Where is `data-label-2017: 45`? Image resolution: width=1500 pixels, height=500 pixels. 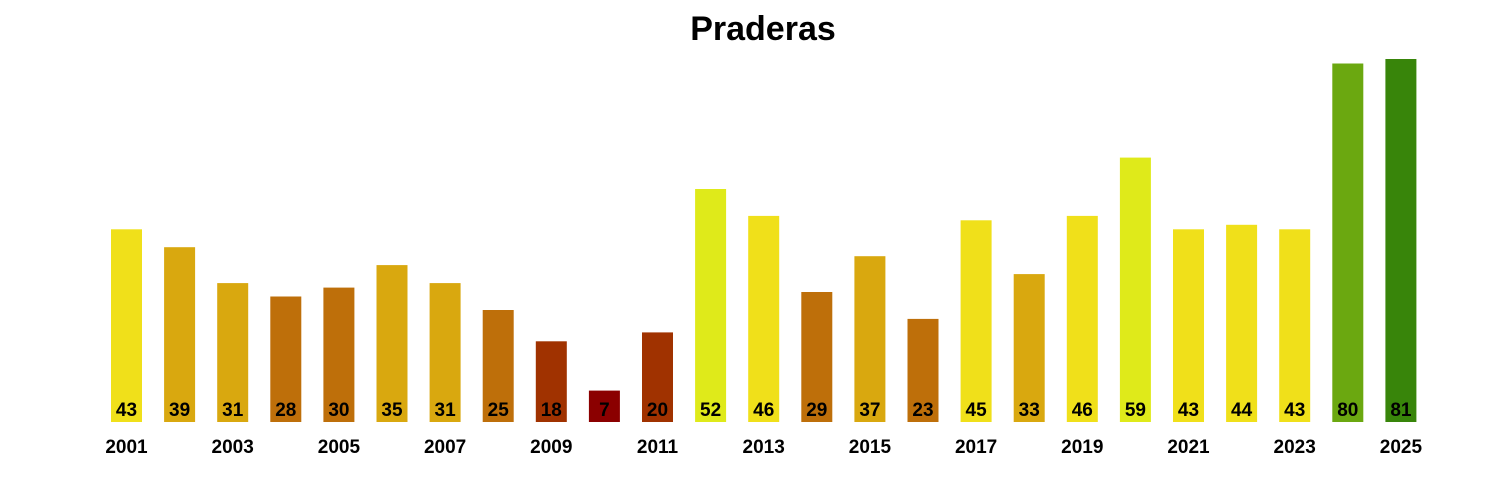
data-label-2017: 45 is located at coordinates (977, 410).